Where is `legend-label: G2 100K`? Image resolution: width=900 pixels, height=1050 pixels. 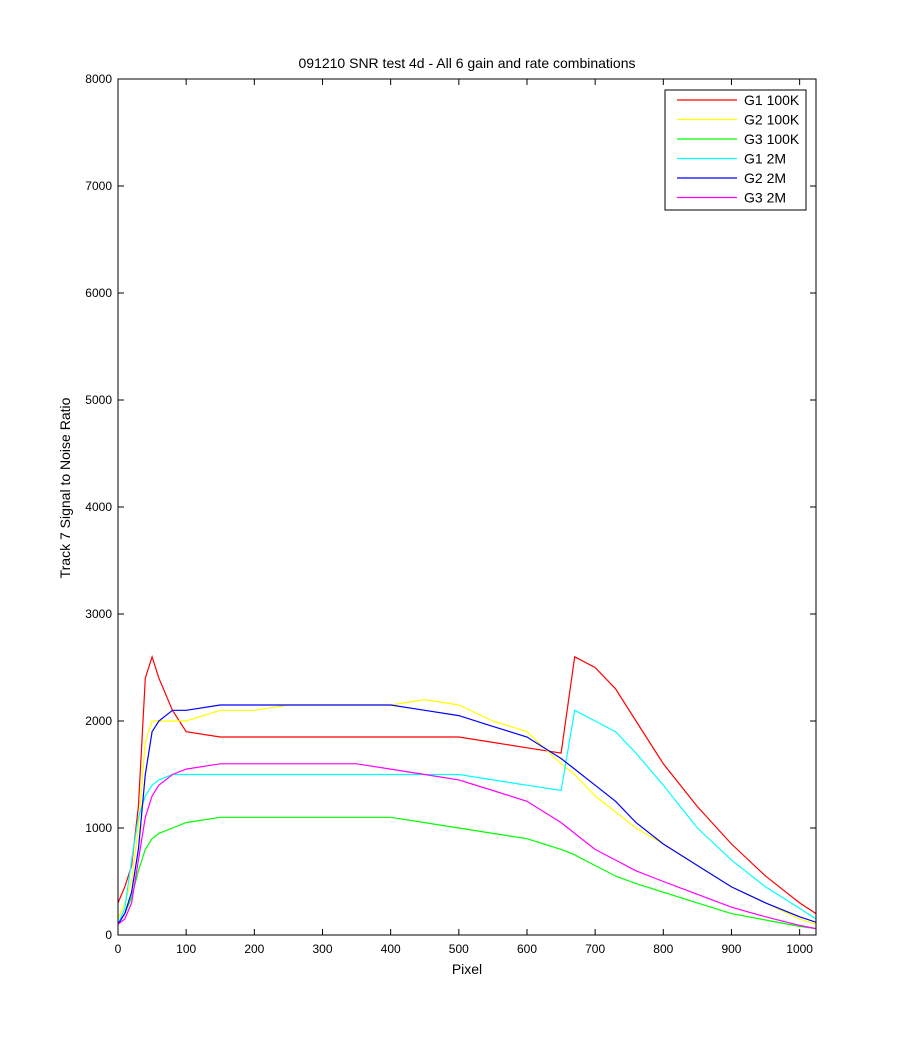 legend-label: G2 100K is located at coordinates (772, 120).